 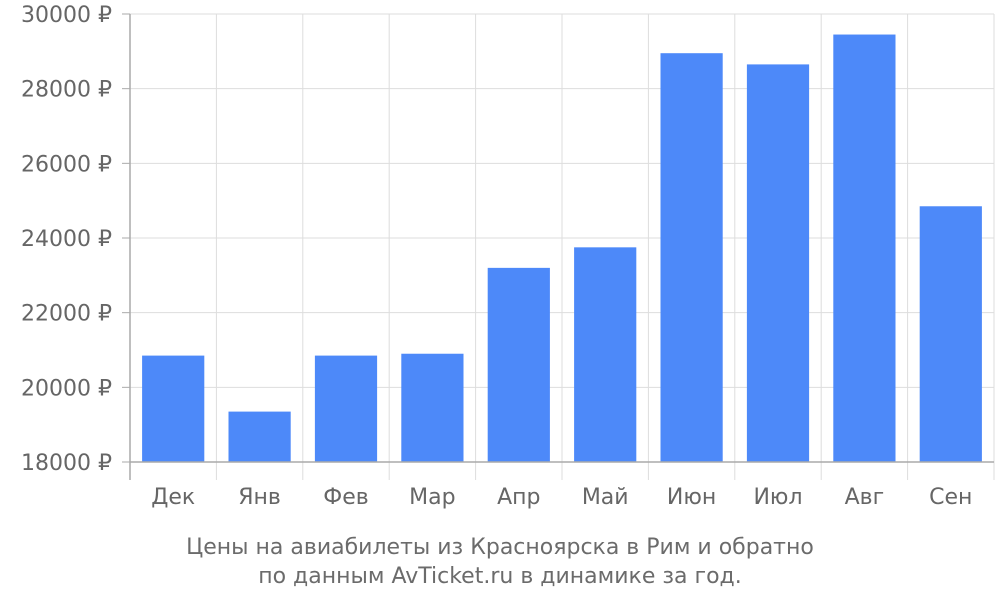 I want to click on x-tick-label: Мар, so click(x=432, y=497).